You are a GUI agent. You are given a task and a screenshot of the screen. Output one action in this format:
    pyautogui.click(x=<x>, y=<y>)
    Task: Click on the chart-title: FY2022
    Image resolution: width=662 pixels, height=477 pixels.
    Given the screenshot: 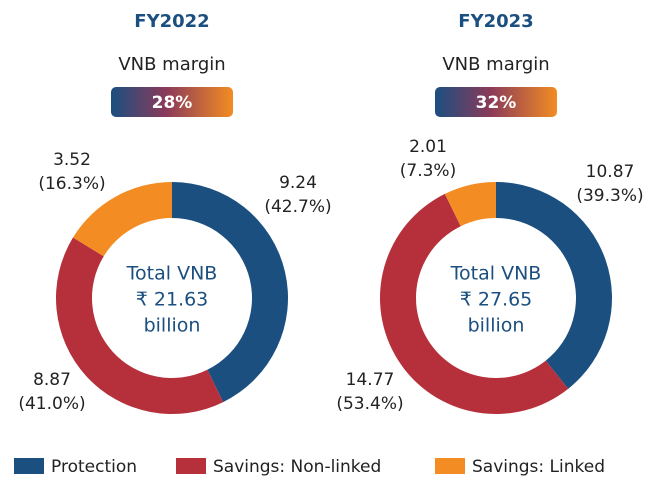 What is the action you would take?
    pyautogui.click(x=171, y=21)
    